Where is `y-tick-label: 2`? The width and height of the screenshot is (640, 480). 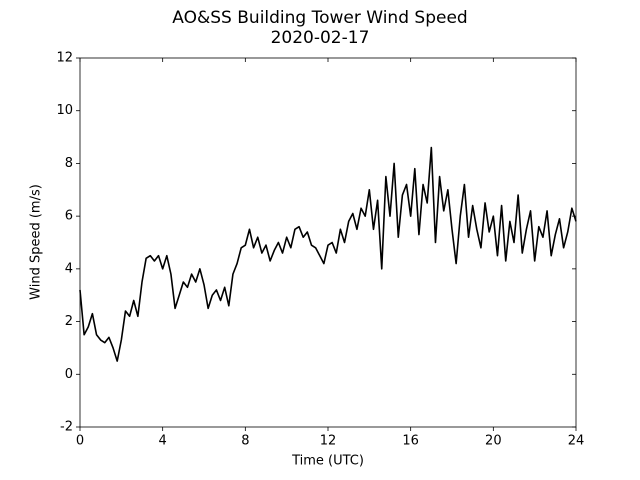
y-tick-label: 2 is located at coordinates (69, 321).